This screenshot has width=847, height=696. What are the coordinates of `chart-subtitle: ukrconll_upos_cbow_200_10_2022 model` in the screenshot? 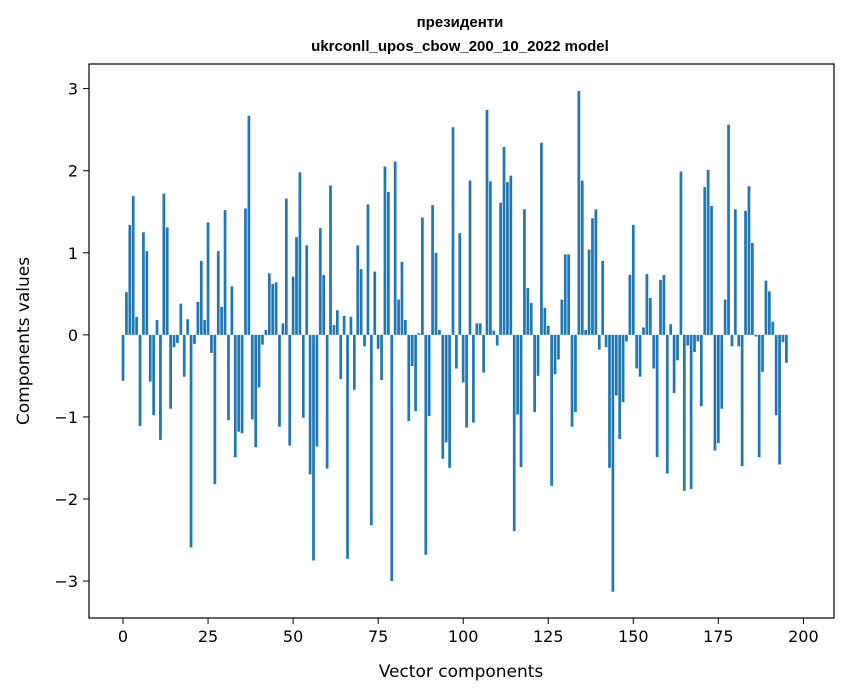 It's located at (460, 46).